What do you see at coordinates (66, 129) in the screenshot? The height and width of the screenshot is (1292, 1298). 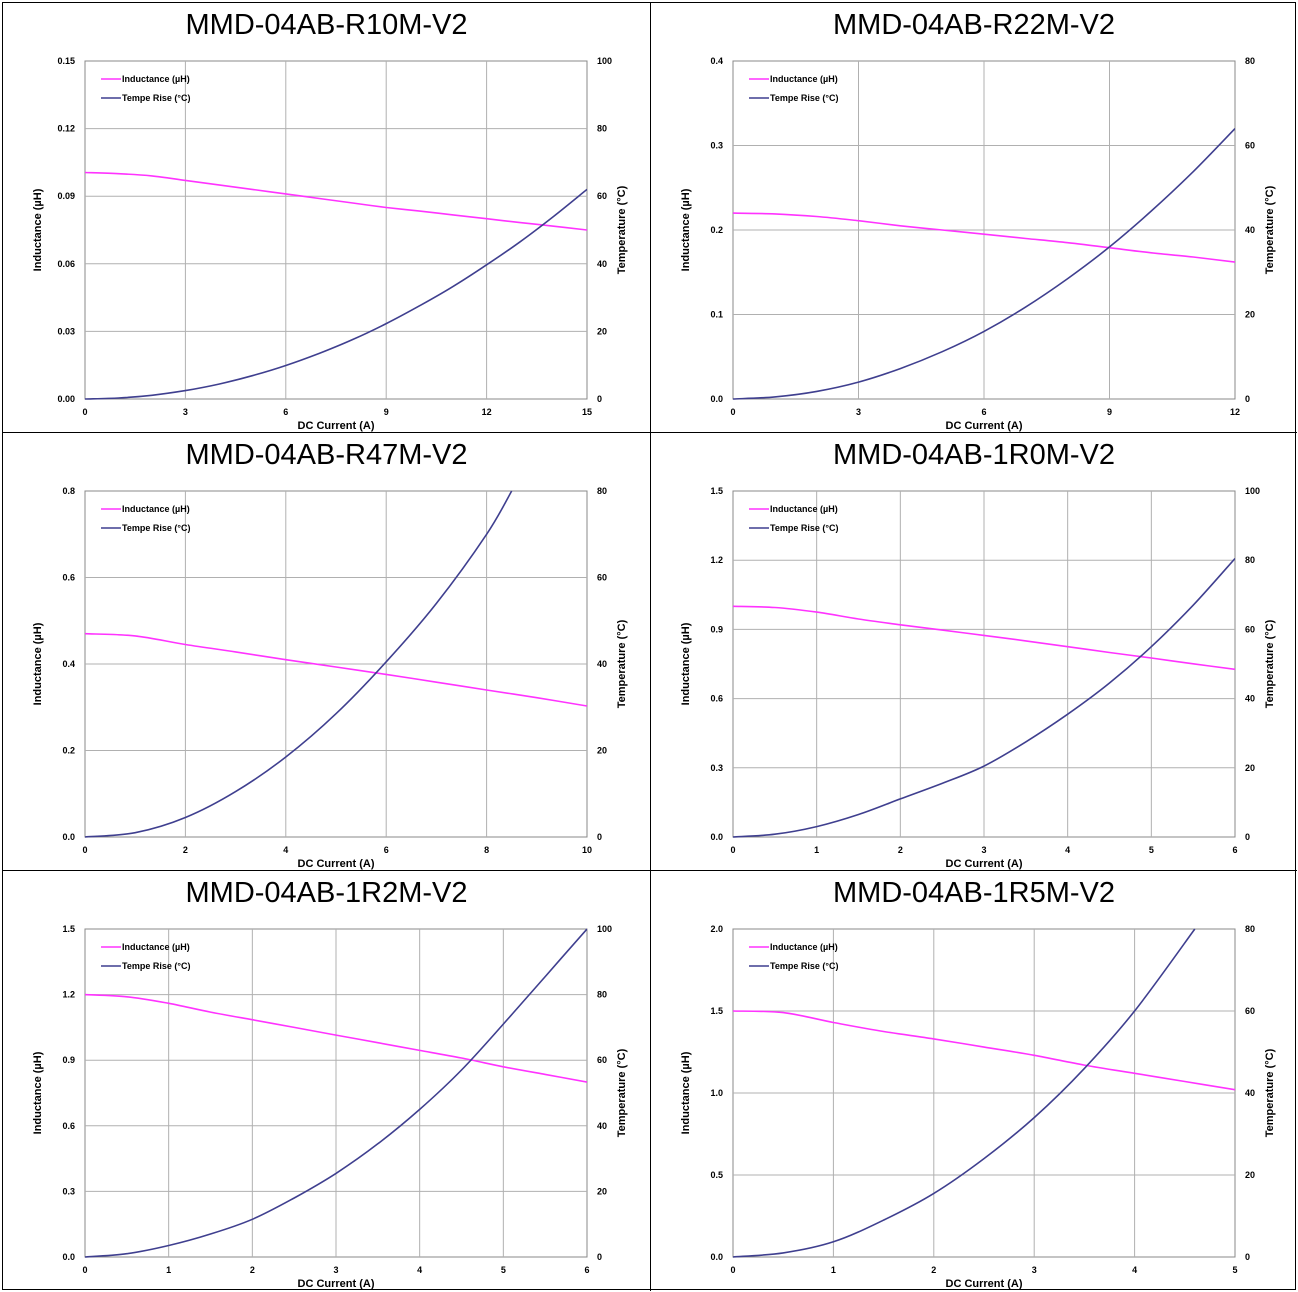 I see `y-tick-label: 0.12` at bounding box center [66, 129].